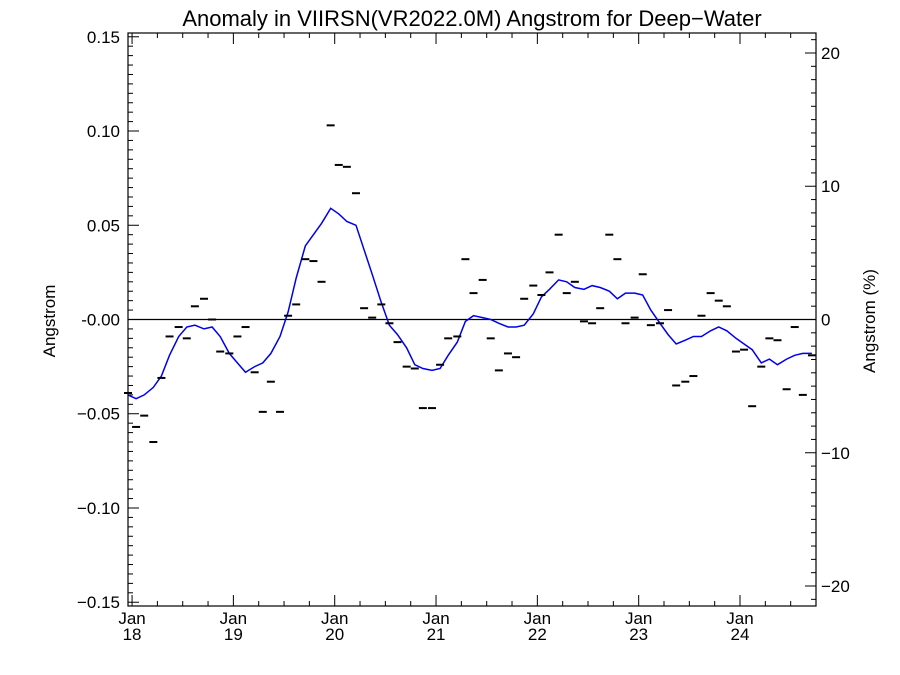 The width and height of the screenshot is (900, 675). I want to click on x-tick-year: 20, so click(334, 634).